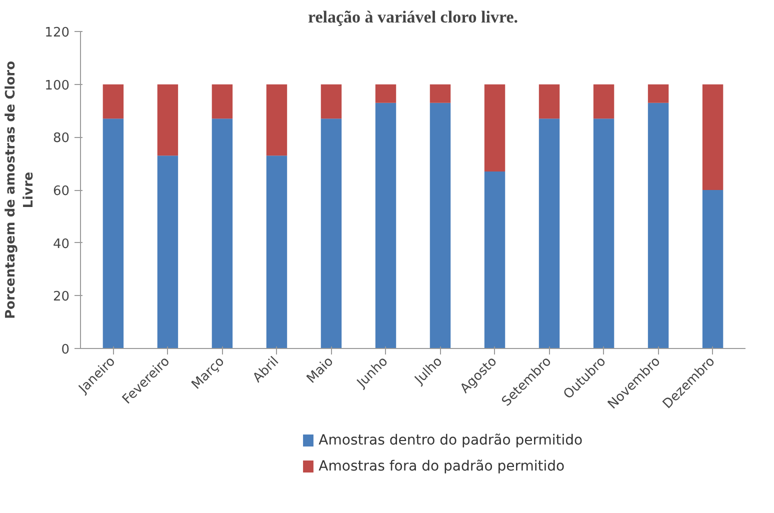  Describe the element at coordinates (61, 138) in the screenshot. I see `y-tick-label: 80` at that location.